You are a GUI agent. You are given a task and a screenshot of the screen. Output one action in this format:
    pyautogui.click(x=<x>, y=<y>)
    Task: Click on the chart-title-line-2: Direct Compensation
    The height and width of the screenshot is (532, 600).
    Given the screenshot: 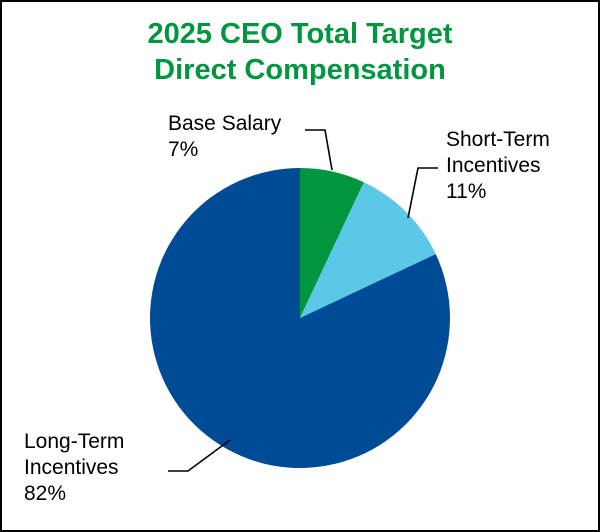 What is the action you would take?
    pyautogui.click(x=300, y=70)
    